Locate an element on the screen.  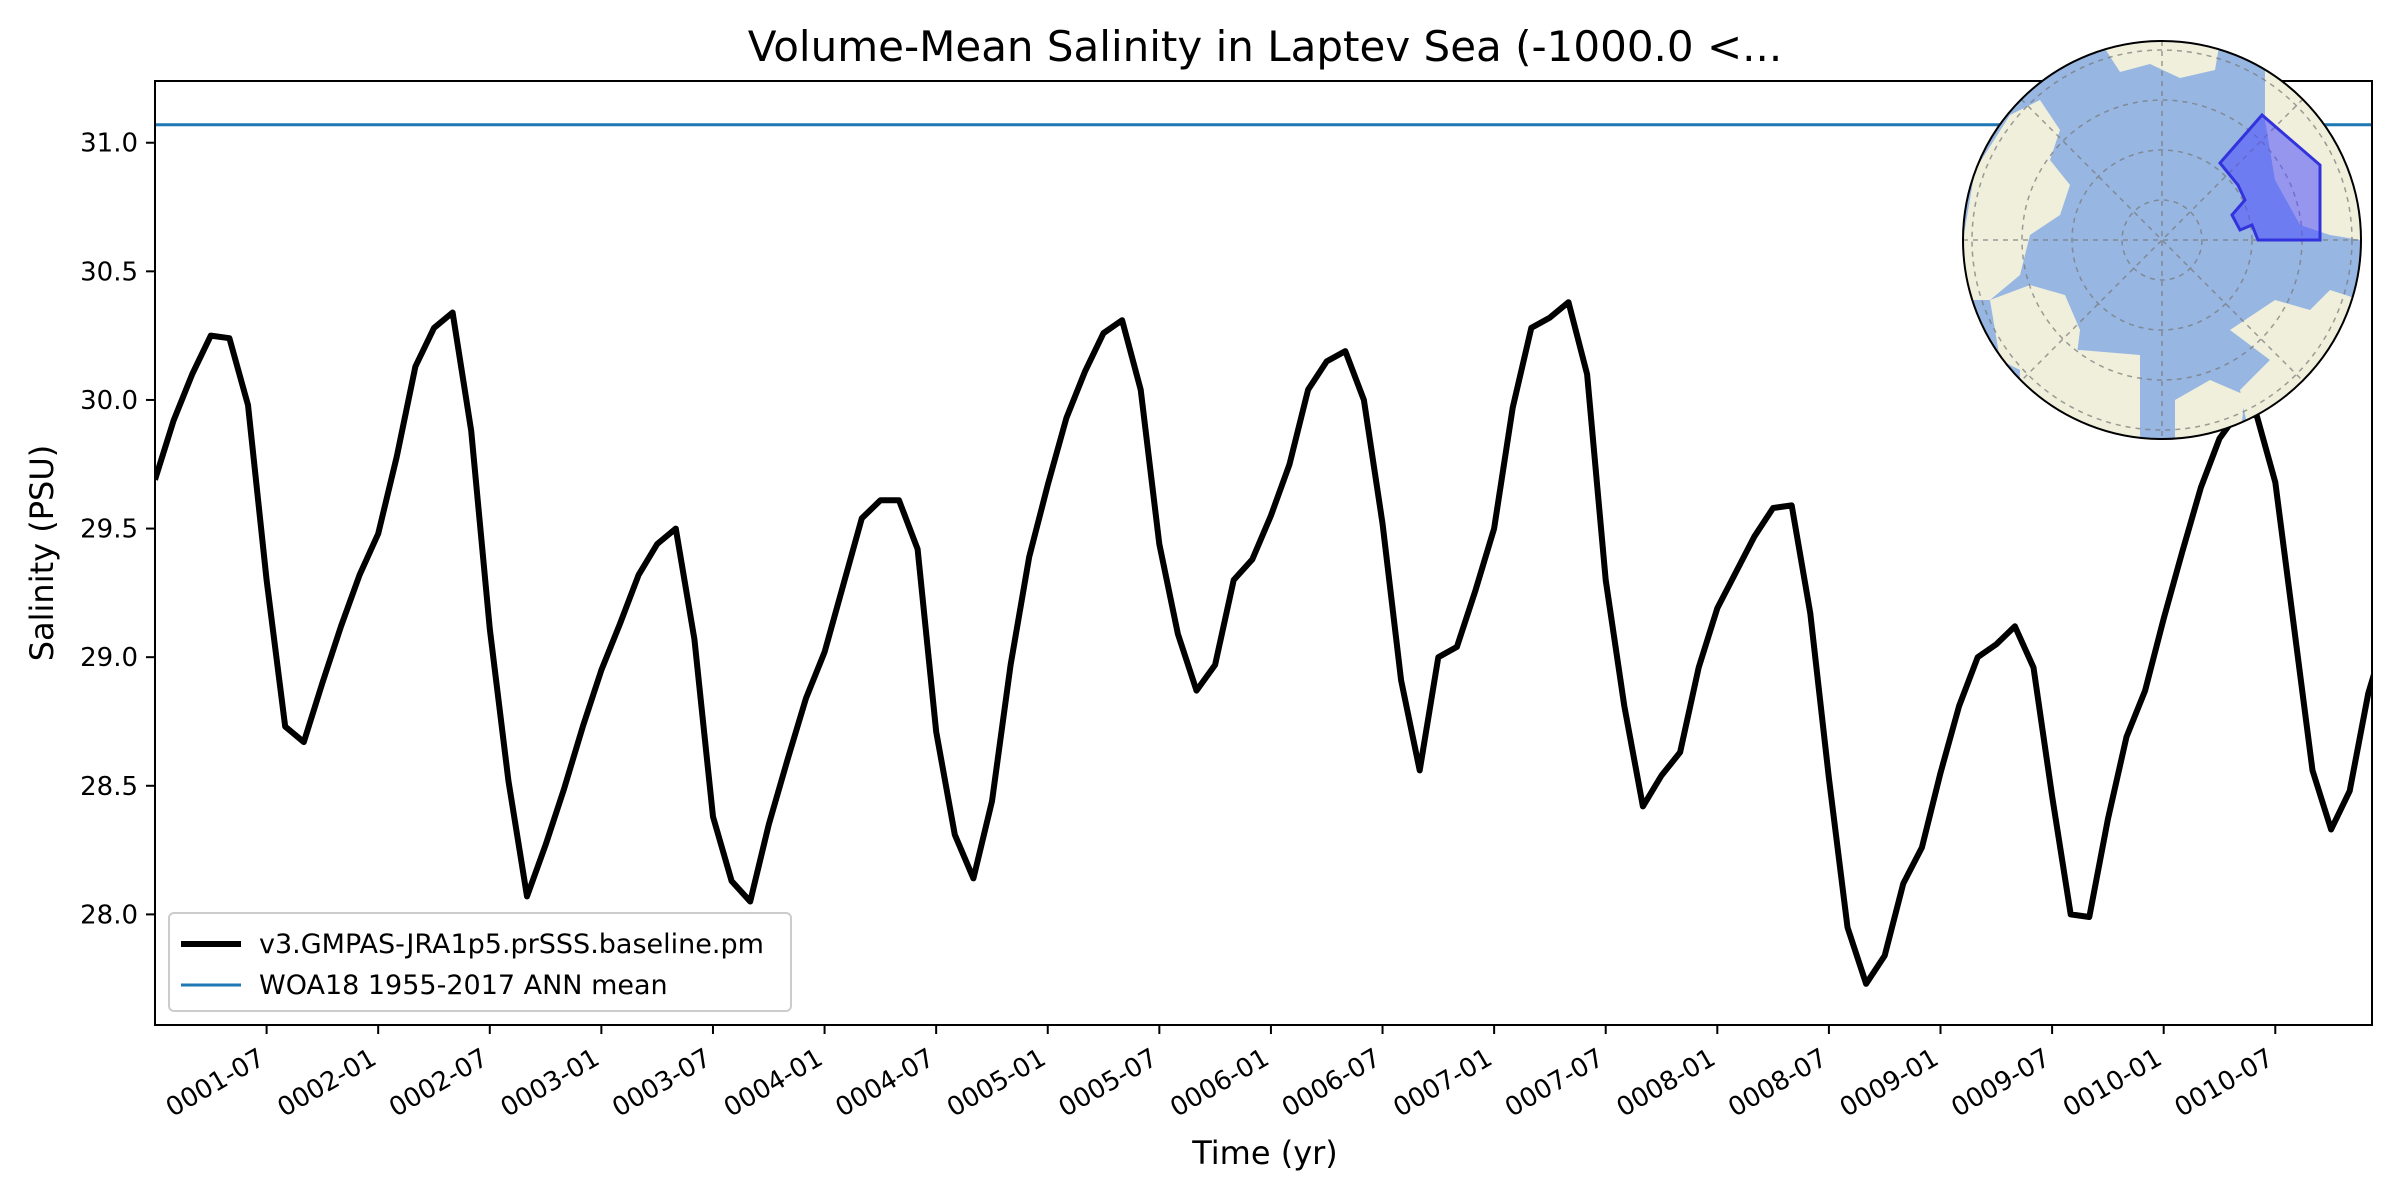
x-tick-label: 0003-01 is located at coordinates (550, 1083).